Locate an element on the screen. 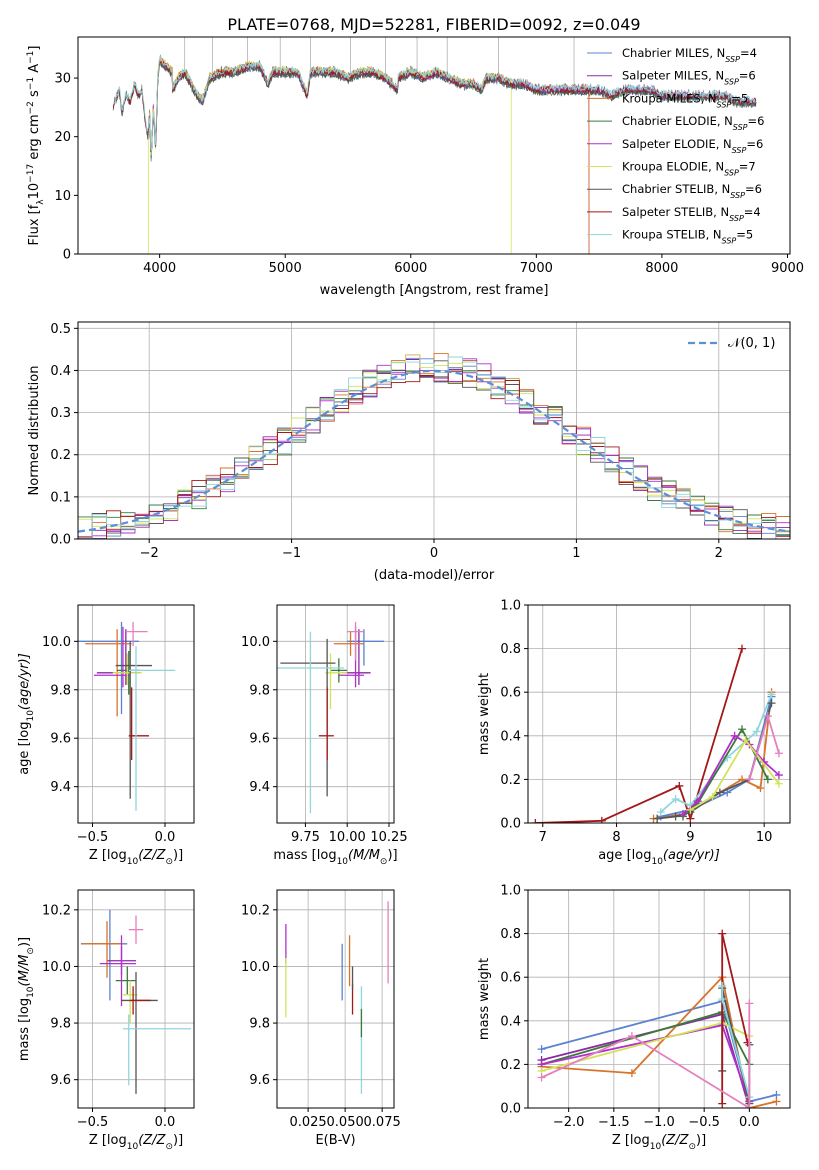  label-part: erg cm is located at coordinates (34, 138).